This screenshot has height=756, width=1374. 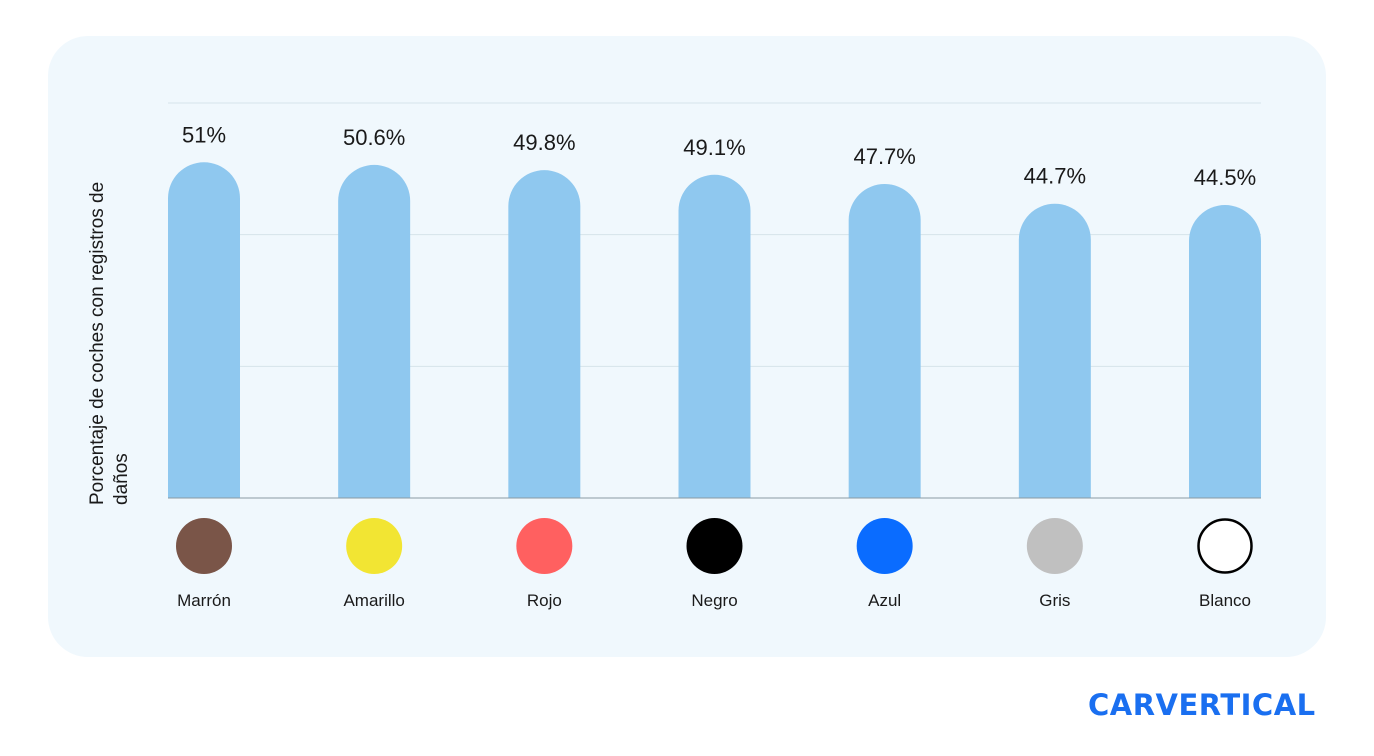 I want to click on bar-azul, so click(x=884, y=340).